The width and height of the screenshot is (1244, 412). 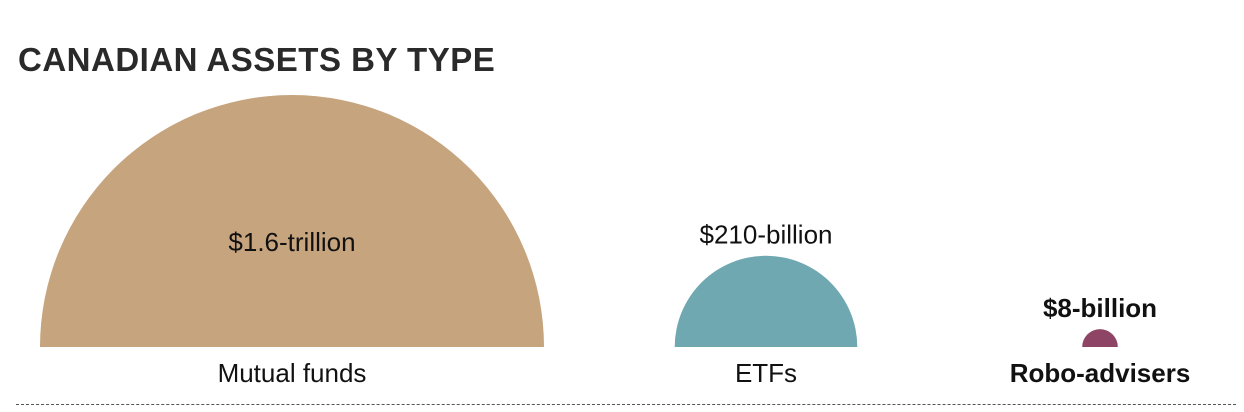 What do you see at coordinates (626, 404) in the screenshot?
I see `bottom-divider` at bounding box center [626, 404].